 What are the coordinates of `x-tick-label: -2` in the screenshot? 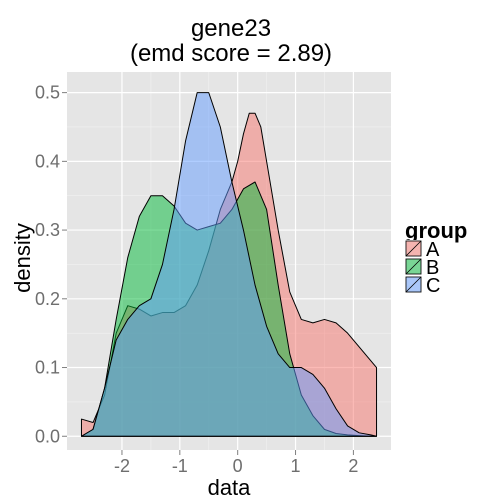 It's located at (122, 466).